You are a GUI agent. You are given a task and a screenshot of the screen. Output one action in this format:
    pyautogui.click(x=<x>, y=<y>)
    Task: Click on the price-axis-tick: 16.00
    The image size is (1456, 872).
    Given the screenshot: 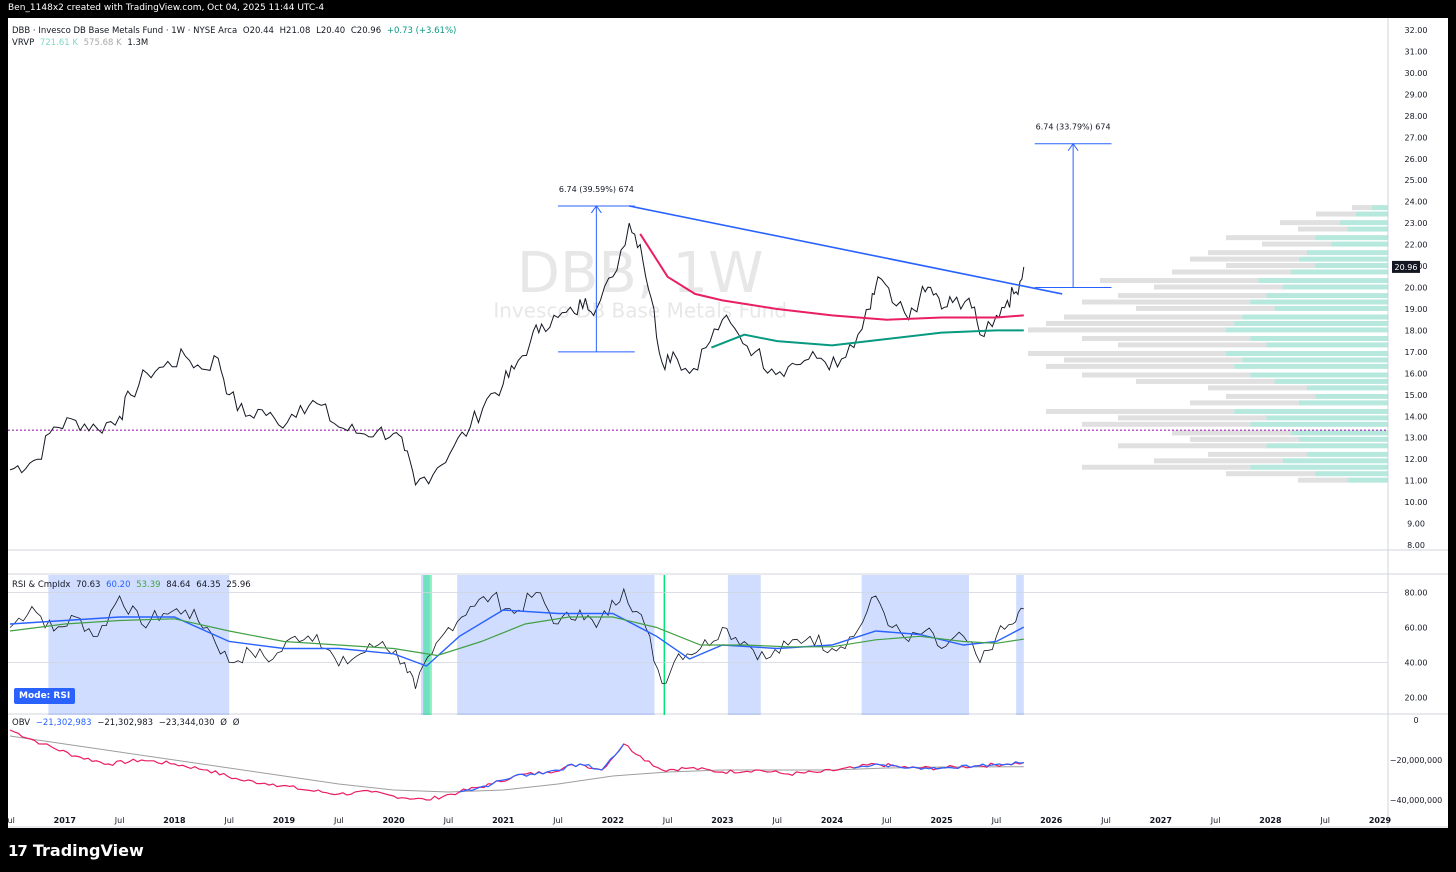 What is the action you would take?
    pyautogui.click(x=1416, y=373)
    